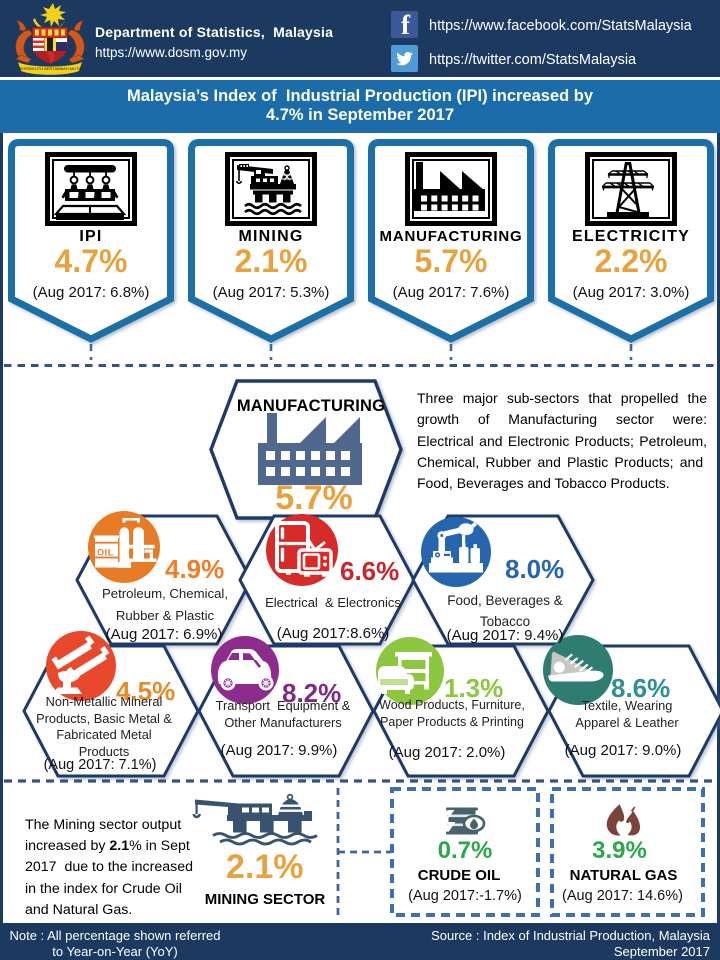 This screenshot has width=720, height=960. I want to click on svg-text: OIL, so click(105, 553).